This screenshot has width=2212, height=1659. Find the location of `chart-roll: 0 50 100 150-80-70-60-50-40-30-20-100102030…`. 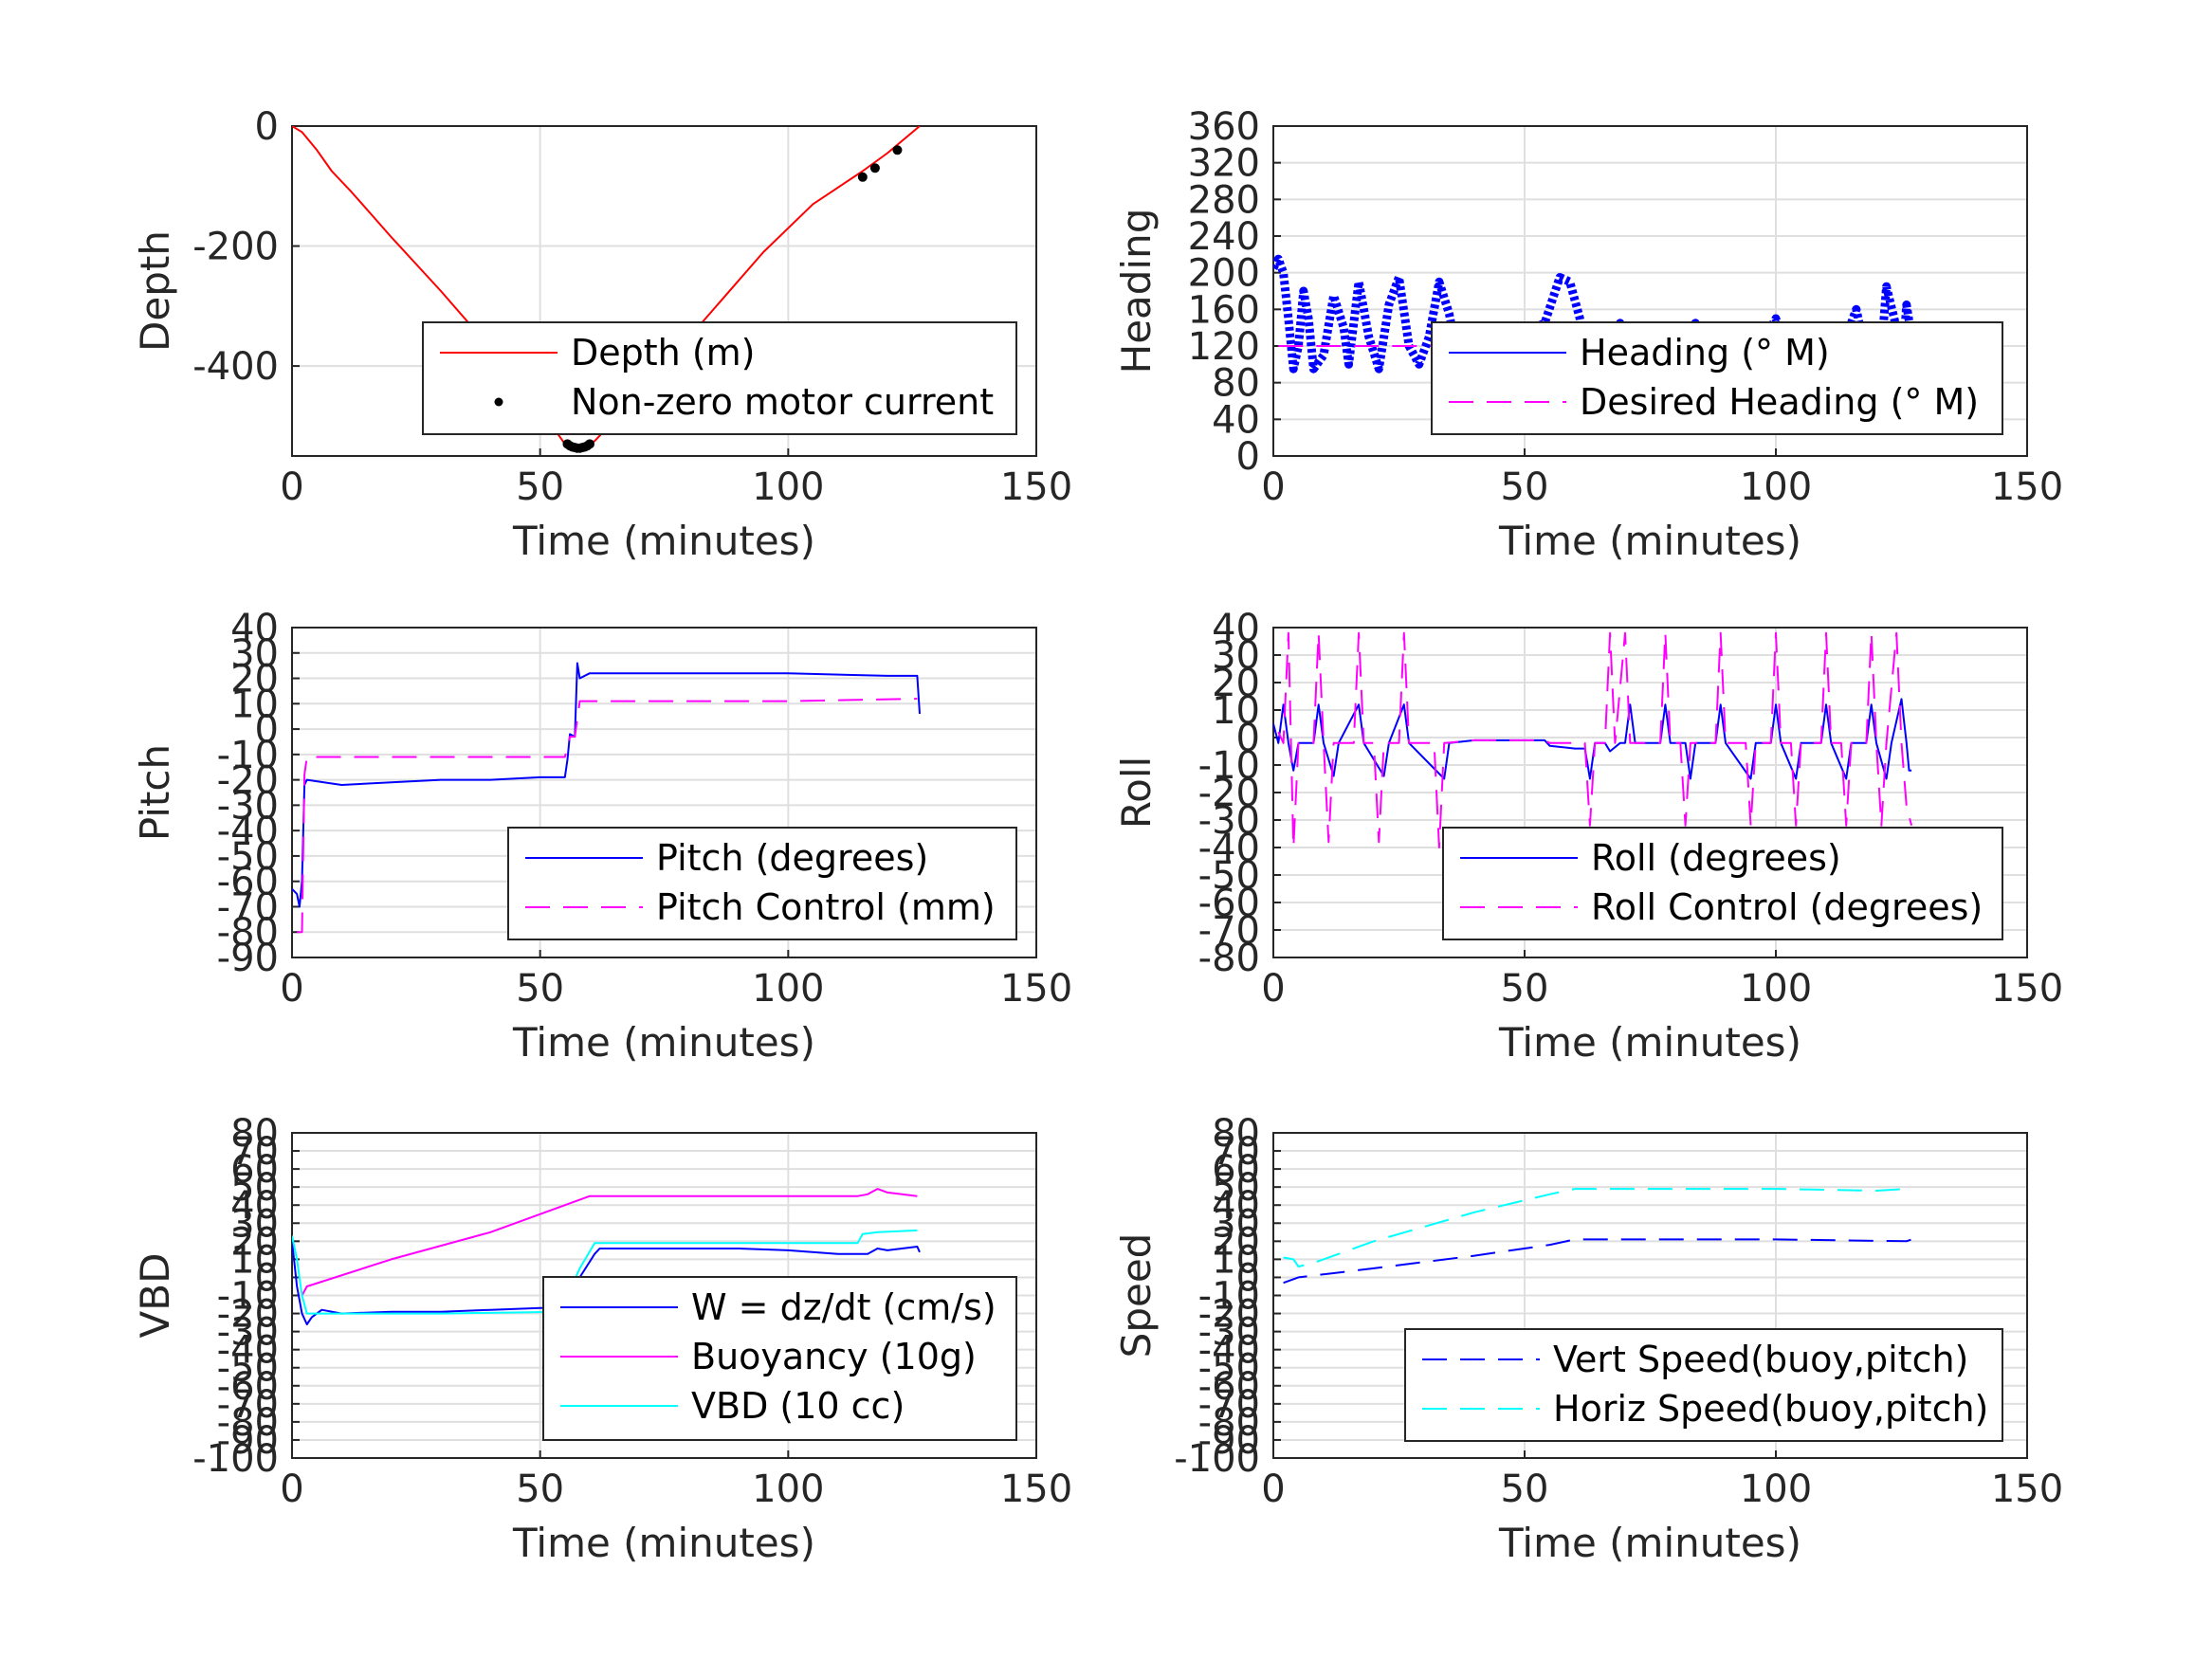

chart-roll: 0 50 100 150-80-70-60-50-40-30-20-100102030… is located at coordinates (1588, 836).